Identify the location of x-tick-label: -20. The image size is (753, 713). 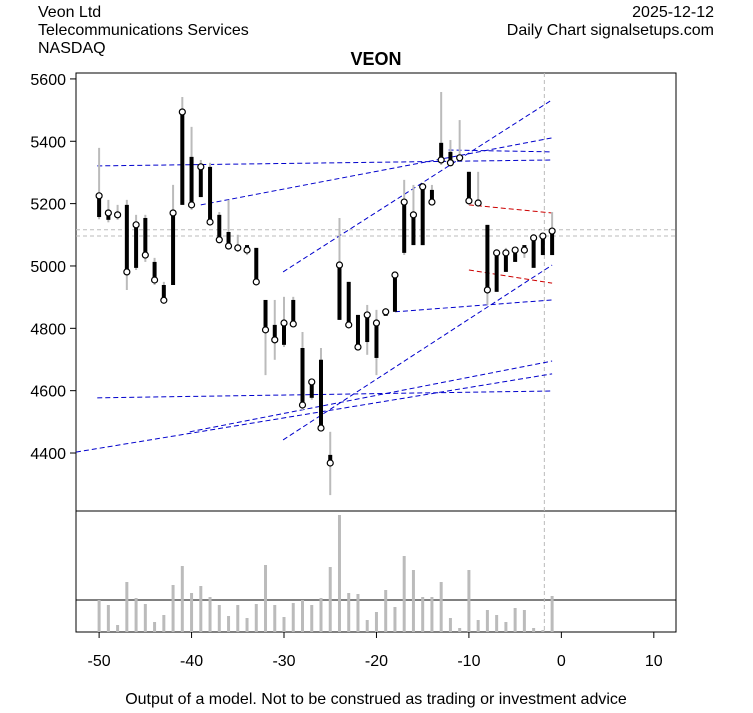
(376, 661).